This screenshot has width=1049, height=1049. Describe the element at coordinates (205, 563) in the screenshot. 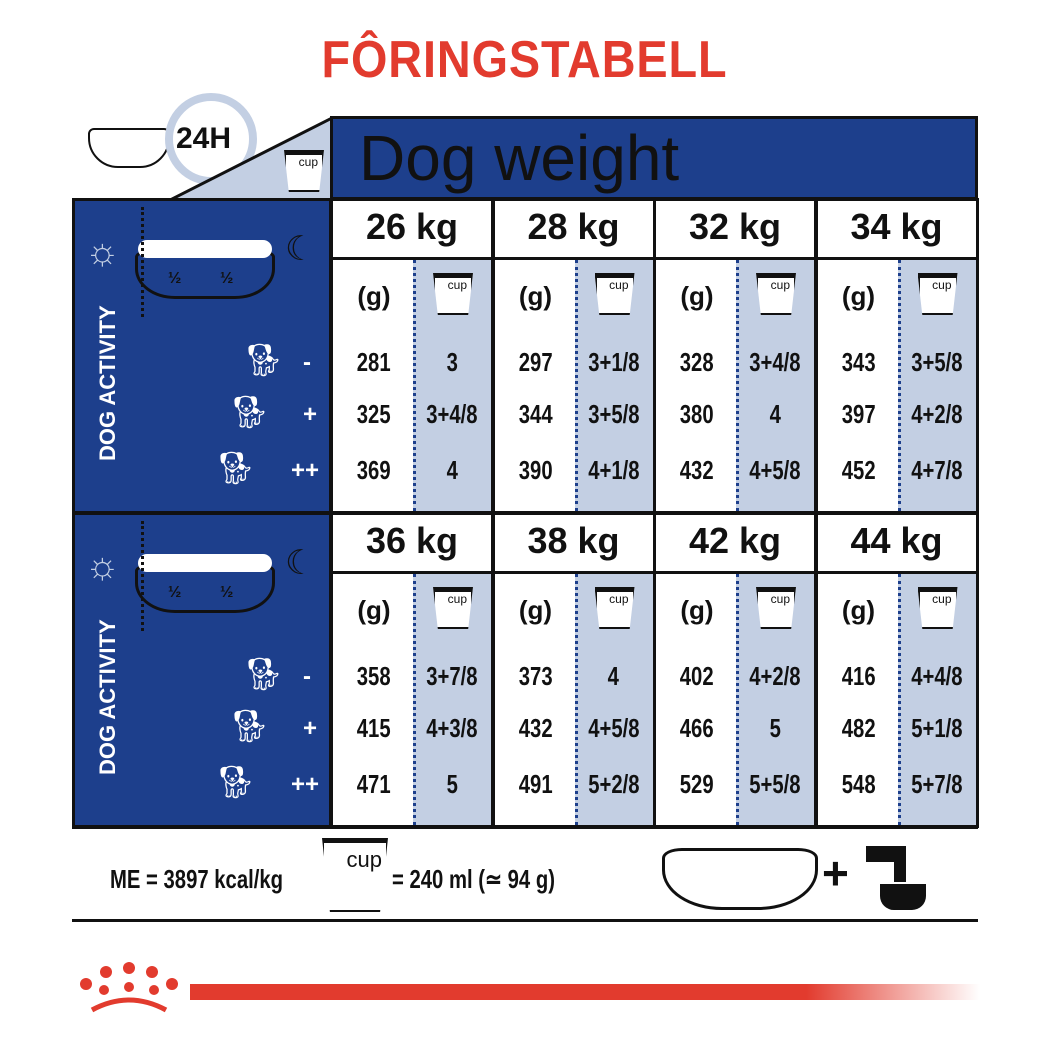

I see `kibble-icon` at that location.